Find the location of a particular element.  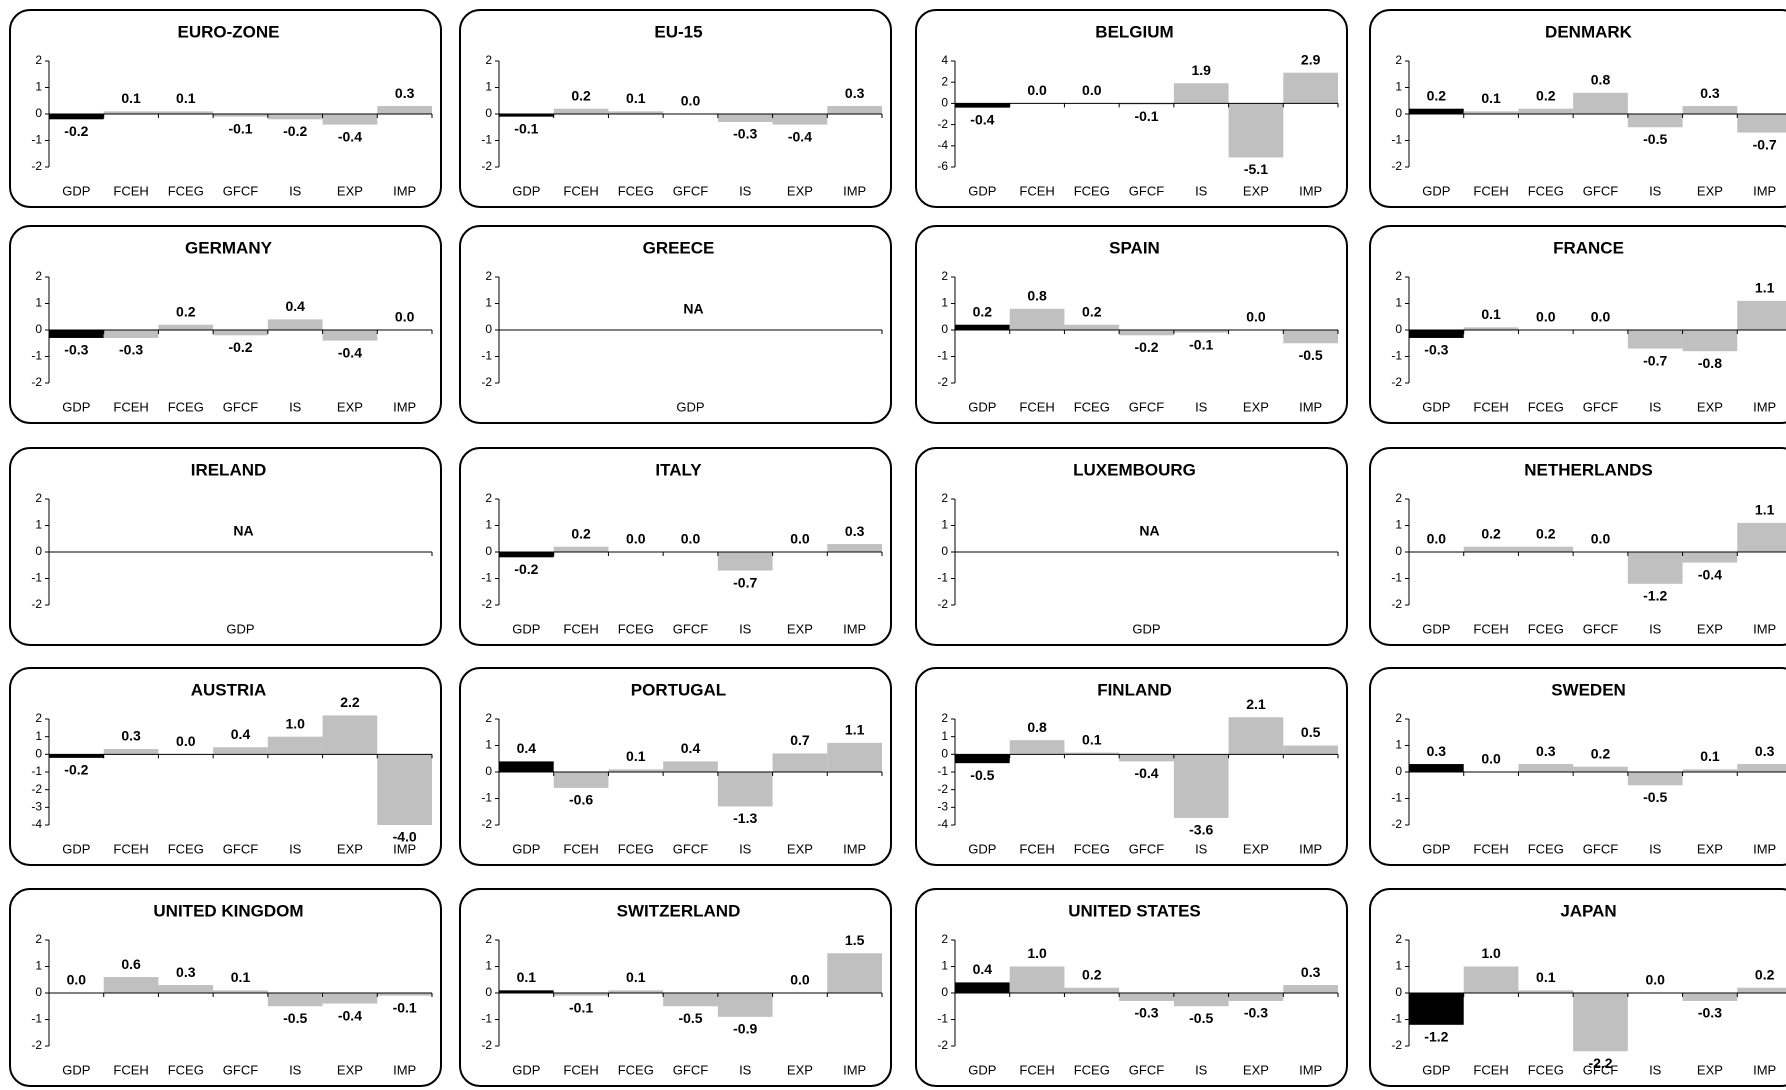

chart-title: UNITED STATES is located at coordinates (1134, 910).